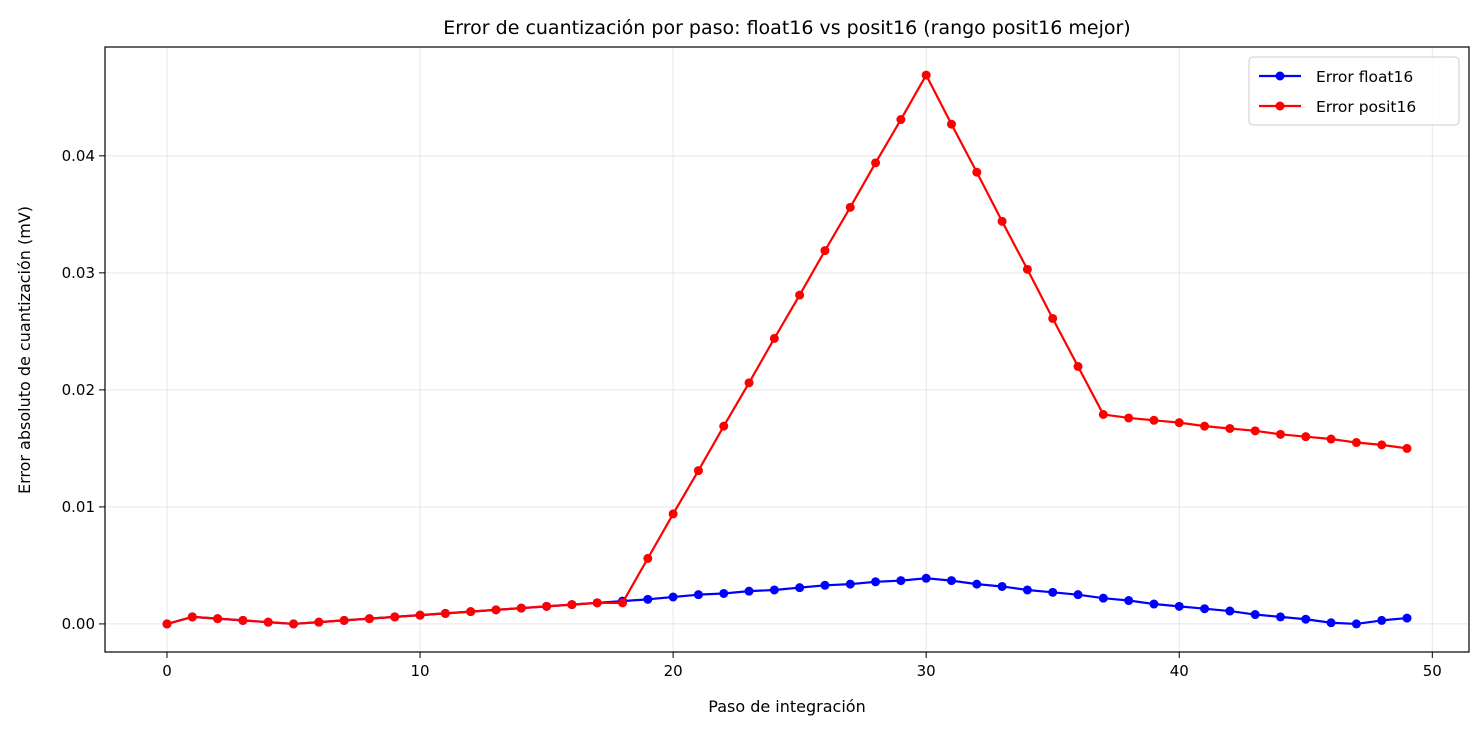 Image resolution: width=1484 pixels, height=732 pixels. What do you see at coordinates (1354, 91) in the screenshot?
I see `legend-box` at bounding box center [1354, 91].